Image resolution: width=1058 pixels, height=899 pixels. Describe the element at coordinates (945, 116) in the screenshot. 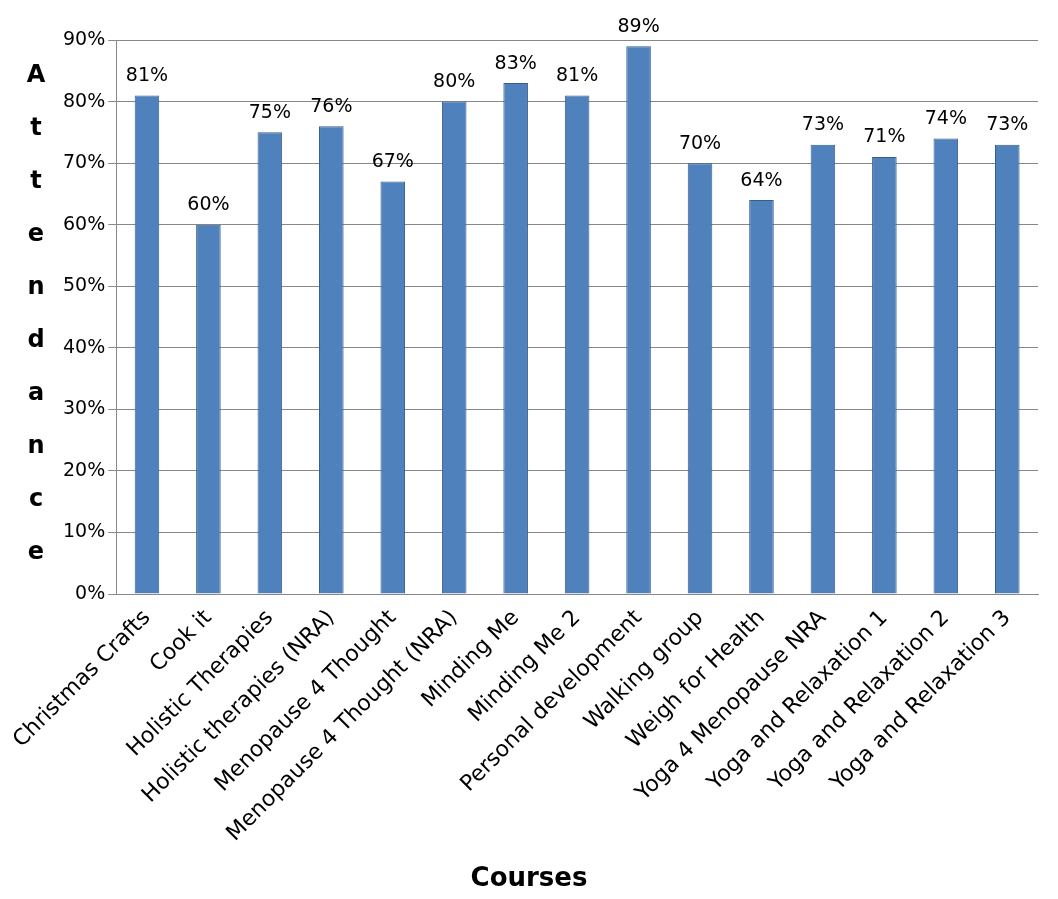

I see `data-label: 74%` at that location.